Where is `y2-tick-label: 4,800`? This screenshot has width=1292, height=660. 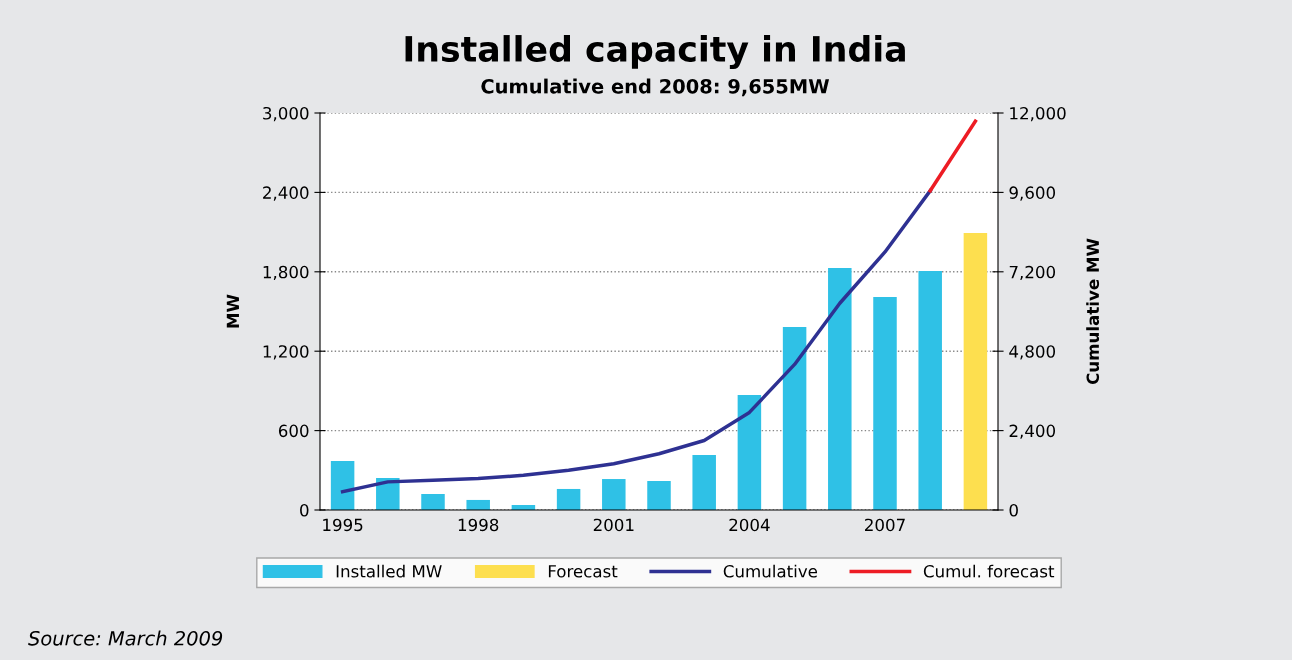
y2-tick-label: 4,800 is located at coordinates (1032, 352).